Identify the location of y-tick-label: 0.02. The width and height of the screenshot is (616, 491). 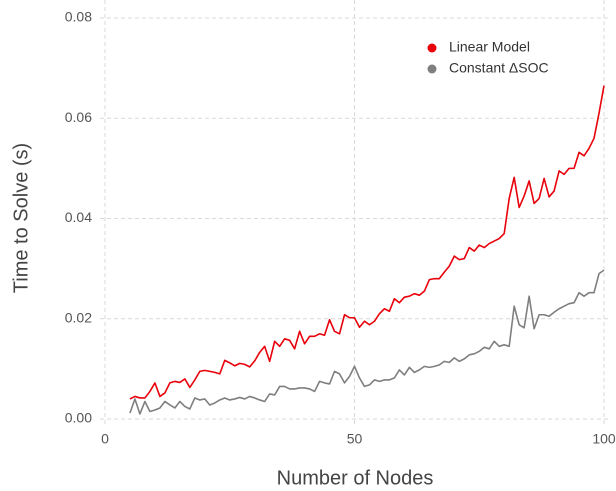
(78, 317).